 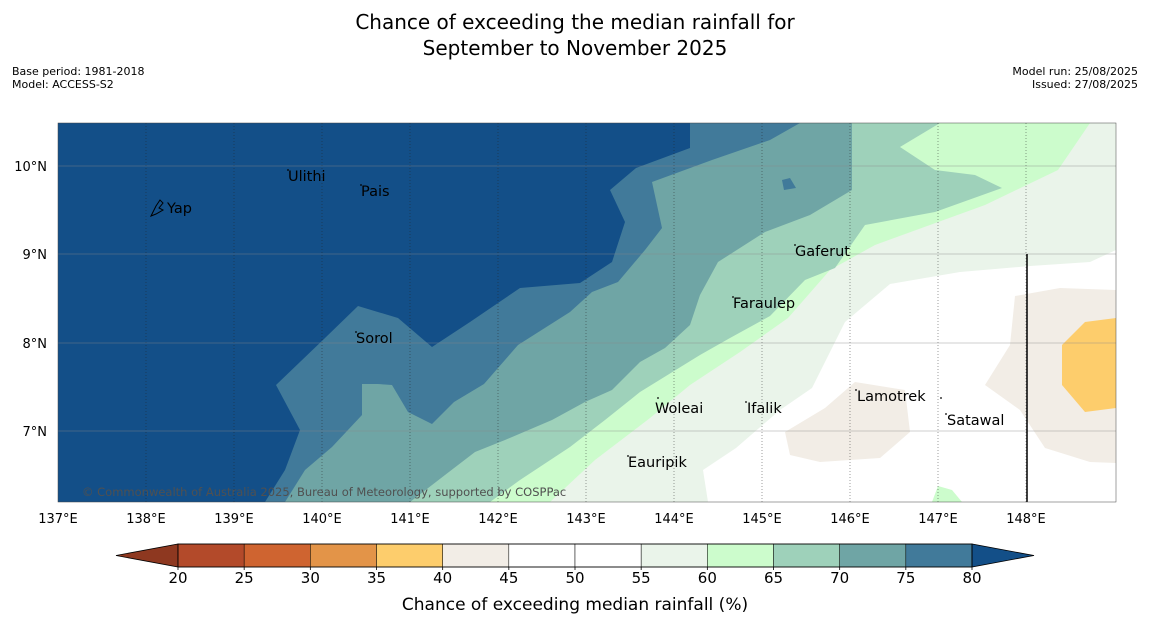 What do you see at coordinates (244, 578) in the screenshot?
I see `colorbar-tick-label: 25` at bounding box center [244, 578].